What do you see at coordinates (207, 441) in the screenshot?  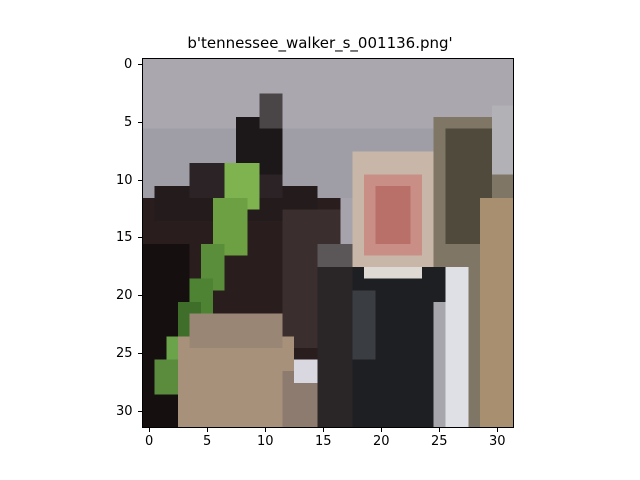 I see `x-tick-label: 5` at bounding box center [207, 441].